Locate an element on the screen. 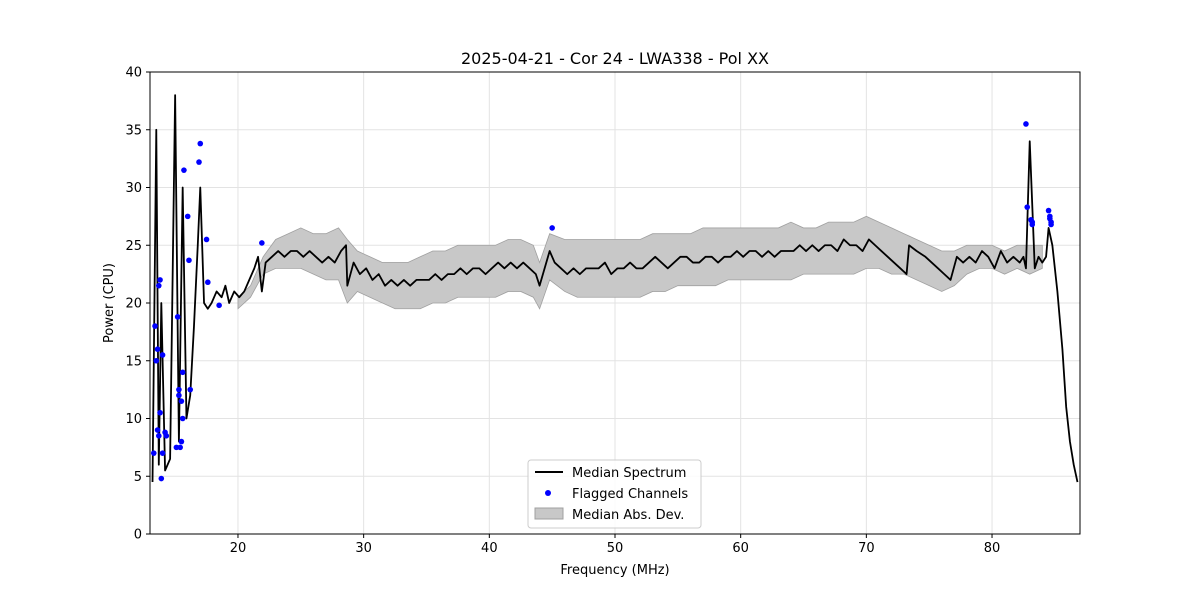 The width and height of the screenshot is (1200, 600). x-tick-label: 20 is located at coordinates (238, 548).